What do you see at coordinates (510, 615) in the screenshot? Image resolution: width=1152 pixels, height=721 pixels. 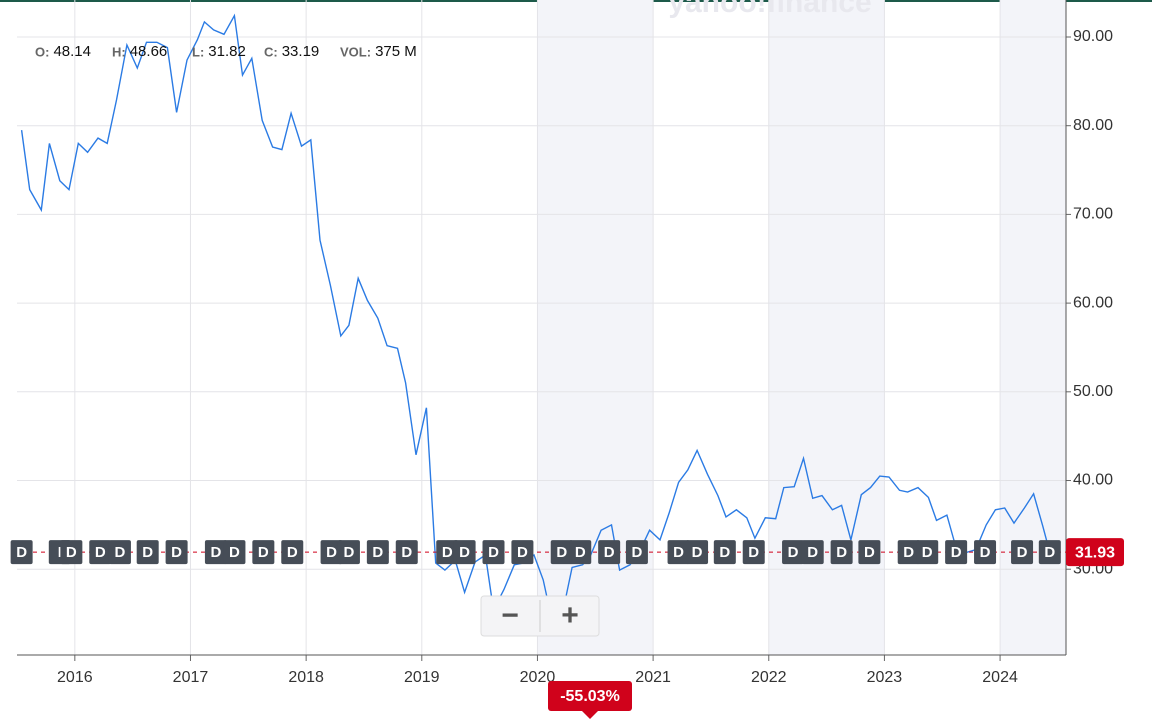 I see `zoom-out-button: −` at bounding box center [510, 615].